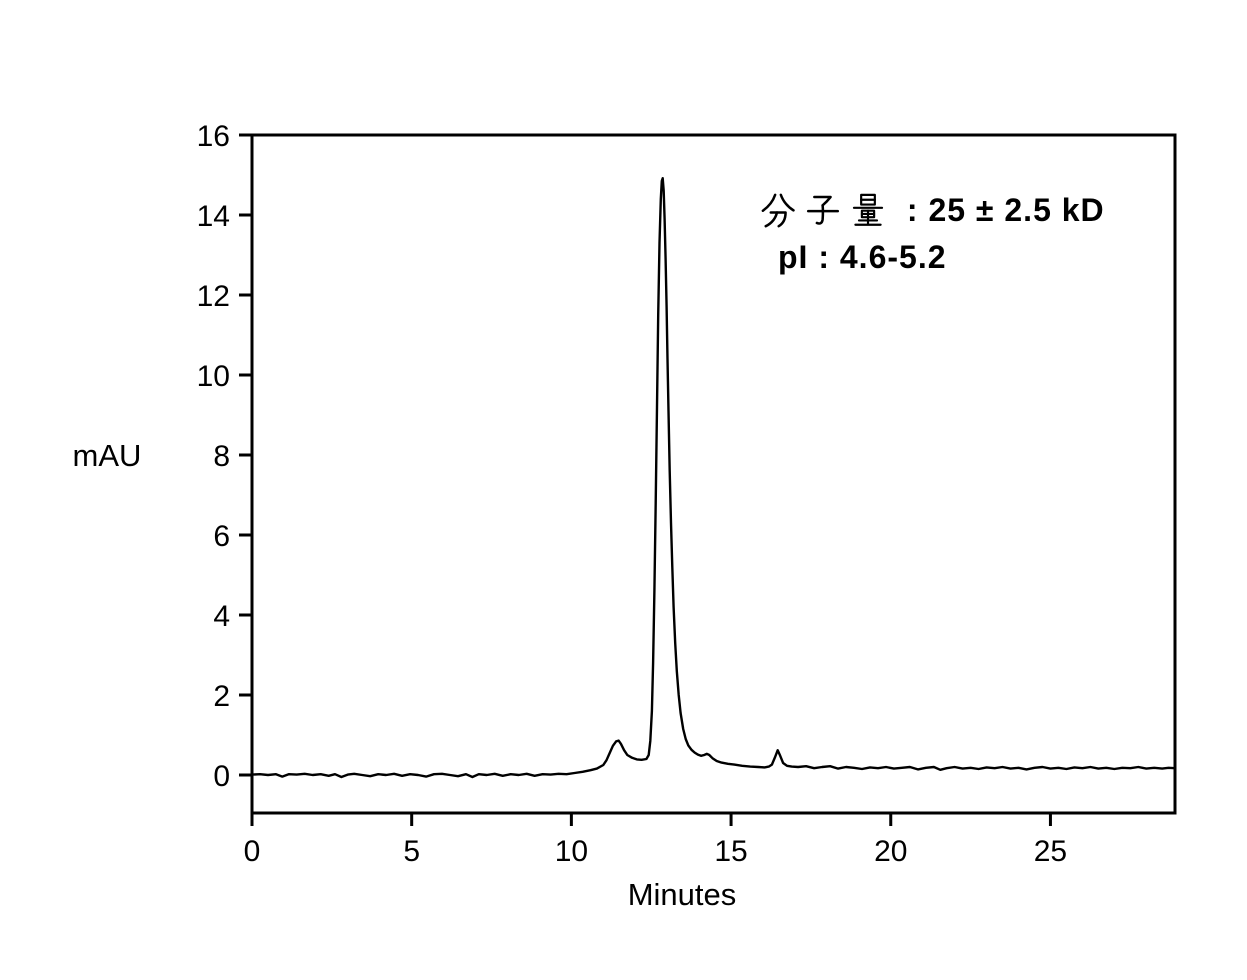 This screenshot has height=980, width=1247. What do you see at coordinates (213, 216) in the screenshot?
I see `y-tick-label: 14` at bounding box center [213, 216].